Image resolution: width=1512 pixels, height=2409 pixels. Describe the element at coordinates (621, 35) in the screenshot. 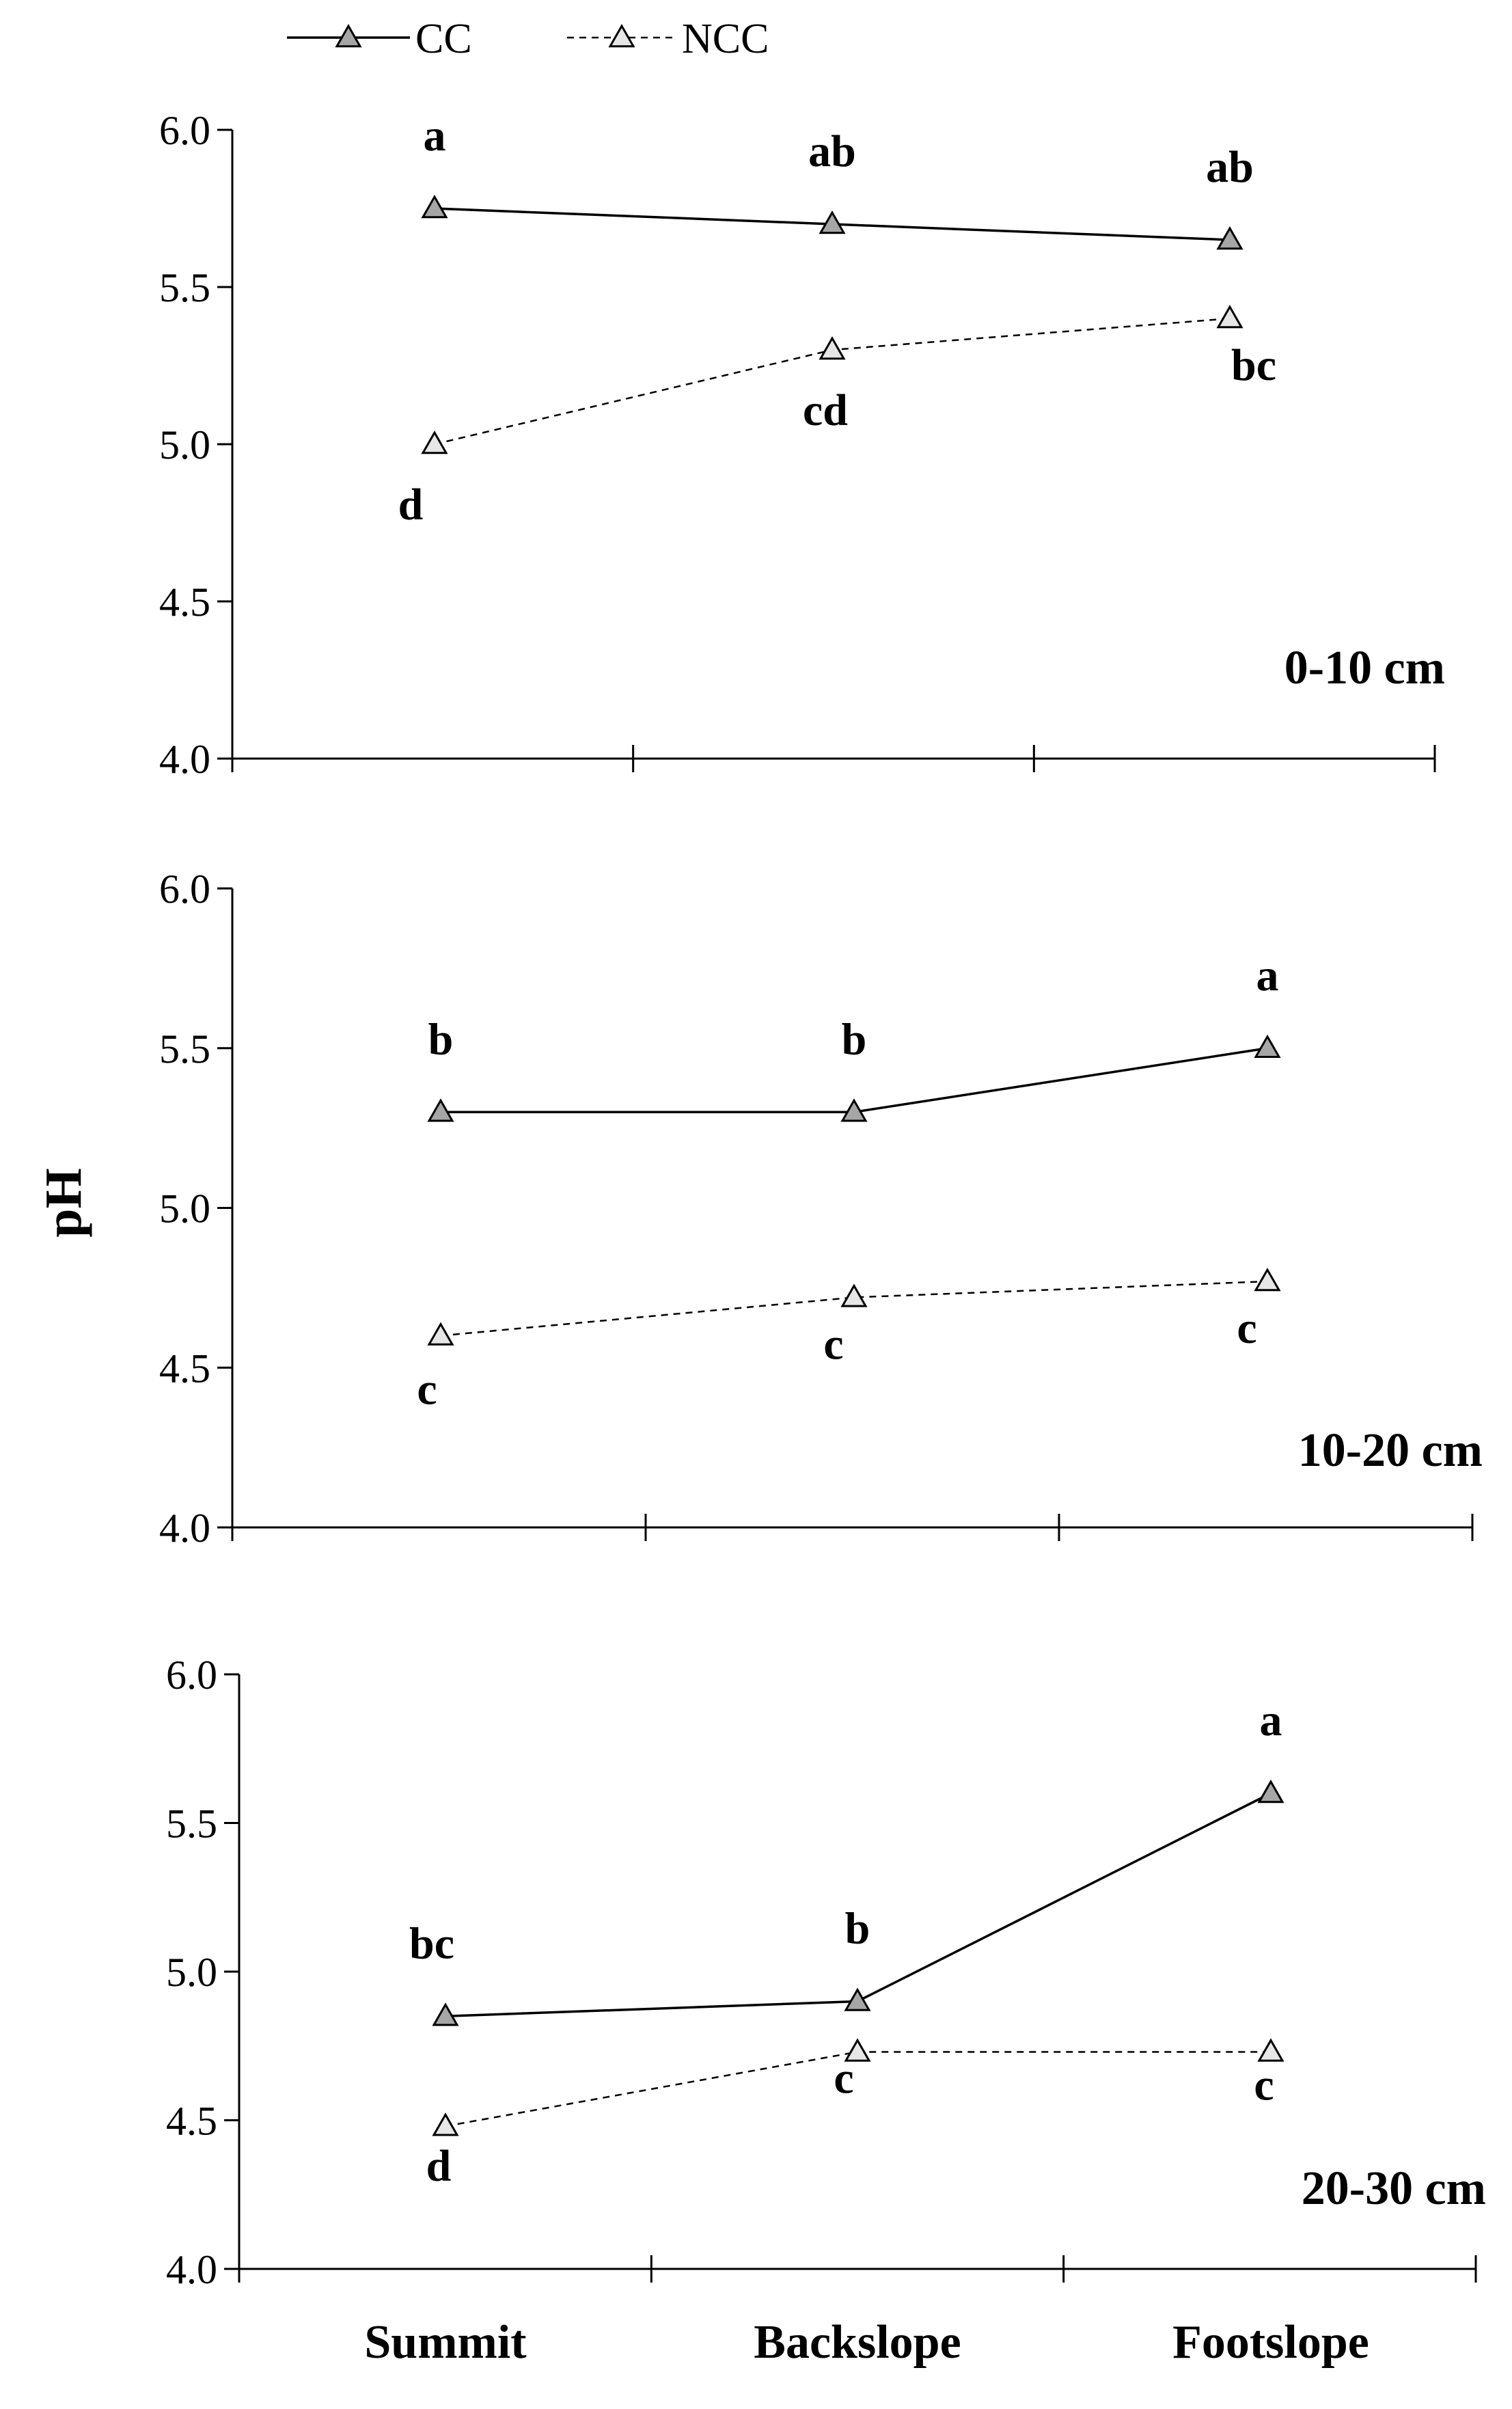

I see `legend-marker-ncc` at that location.